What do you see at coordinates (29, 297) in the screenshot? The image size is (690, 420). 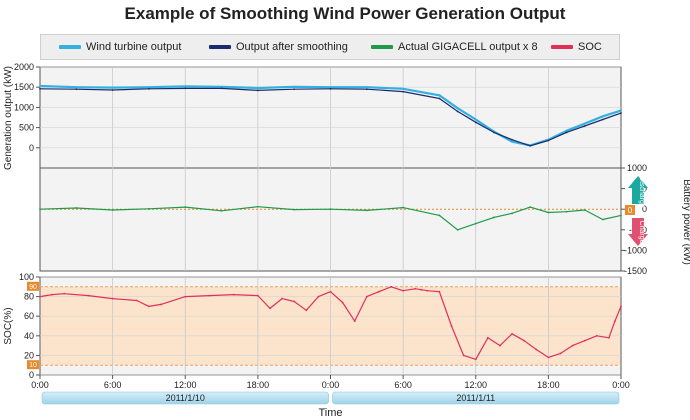 I see `ytick-label: 80` at bounding box center [29, 297].